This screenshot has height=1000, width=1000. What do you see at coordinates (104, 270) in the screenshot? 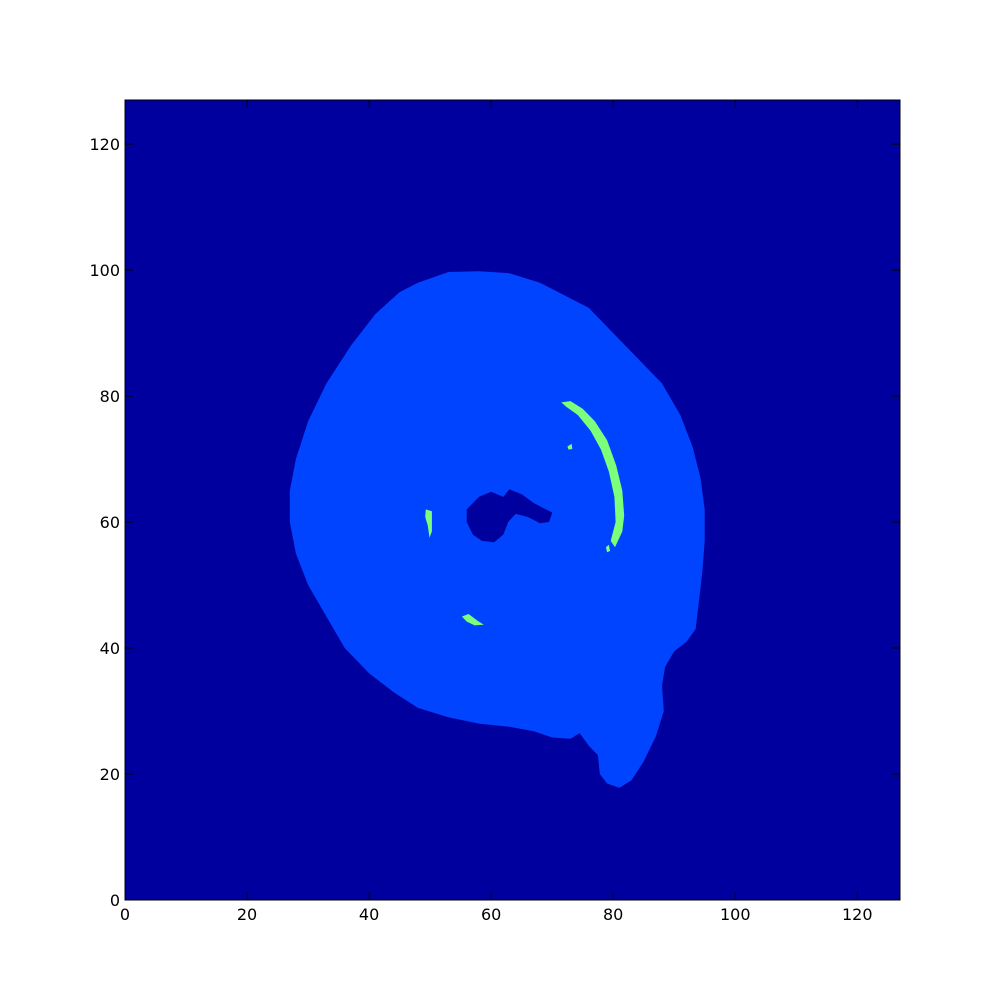
I see `y-tick-label: 100` at bounding box center [104, 270].